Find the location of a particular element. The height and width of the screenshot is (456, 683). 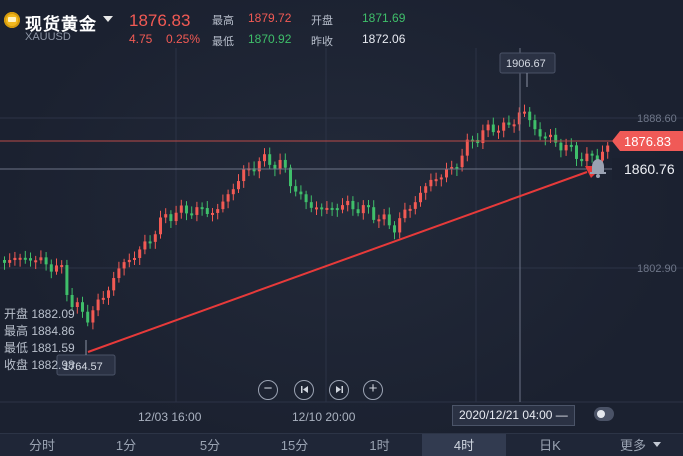

tab-15min: 15分 is located at coordinates (294, 445).